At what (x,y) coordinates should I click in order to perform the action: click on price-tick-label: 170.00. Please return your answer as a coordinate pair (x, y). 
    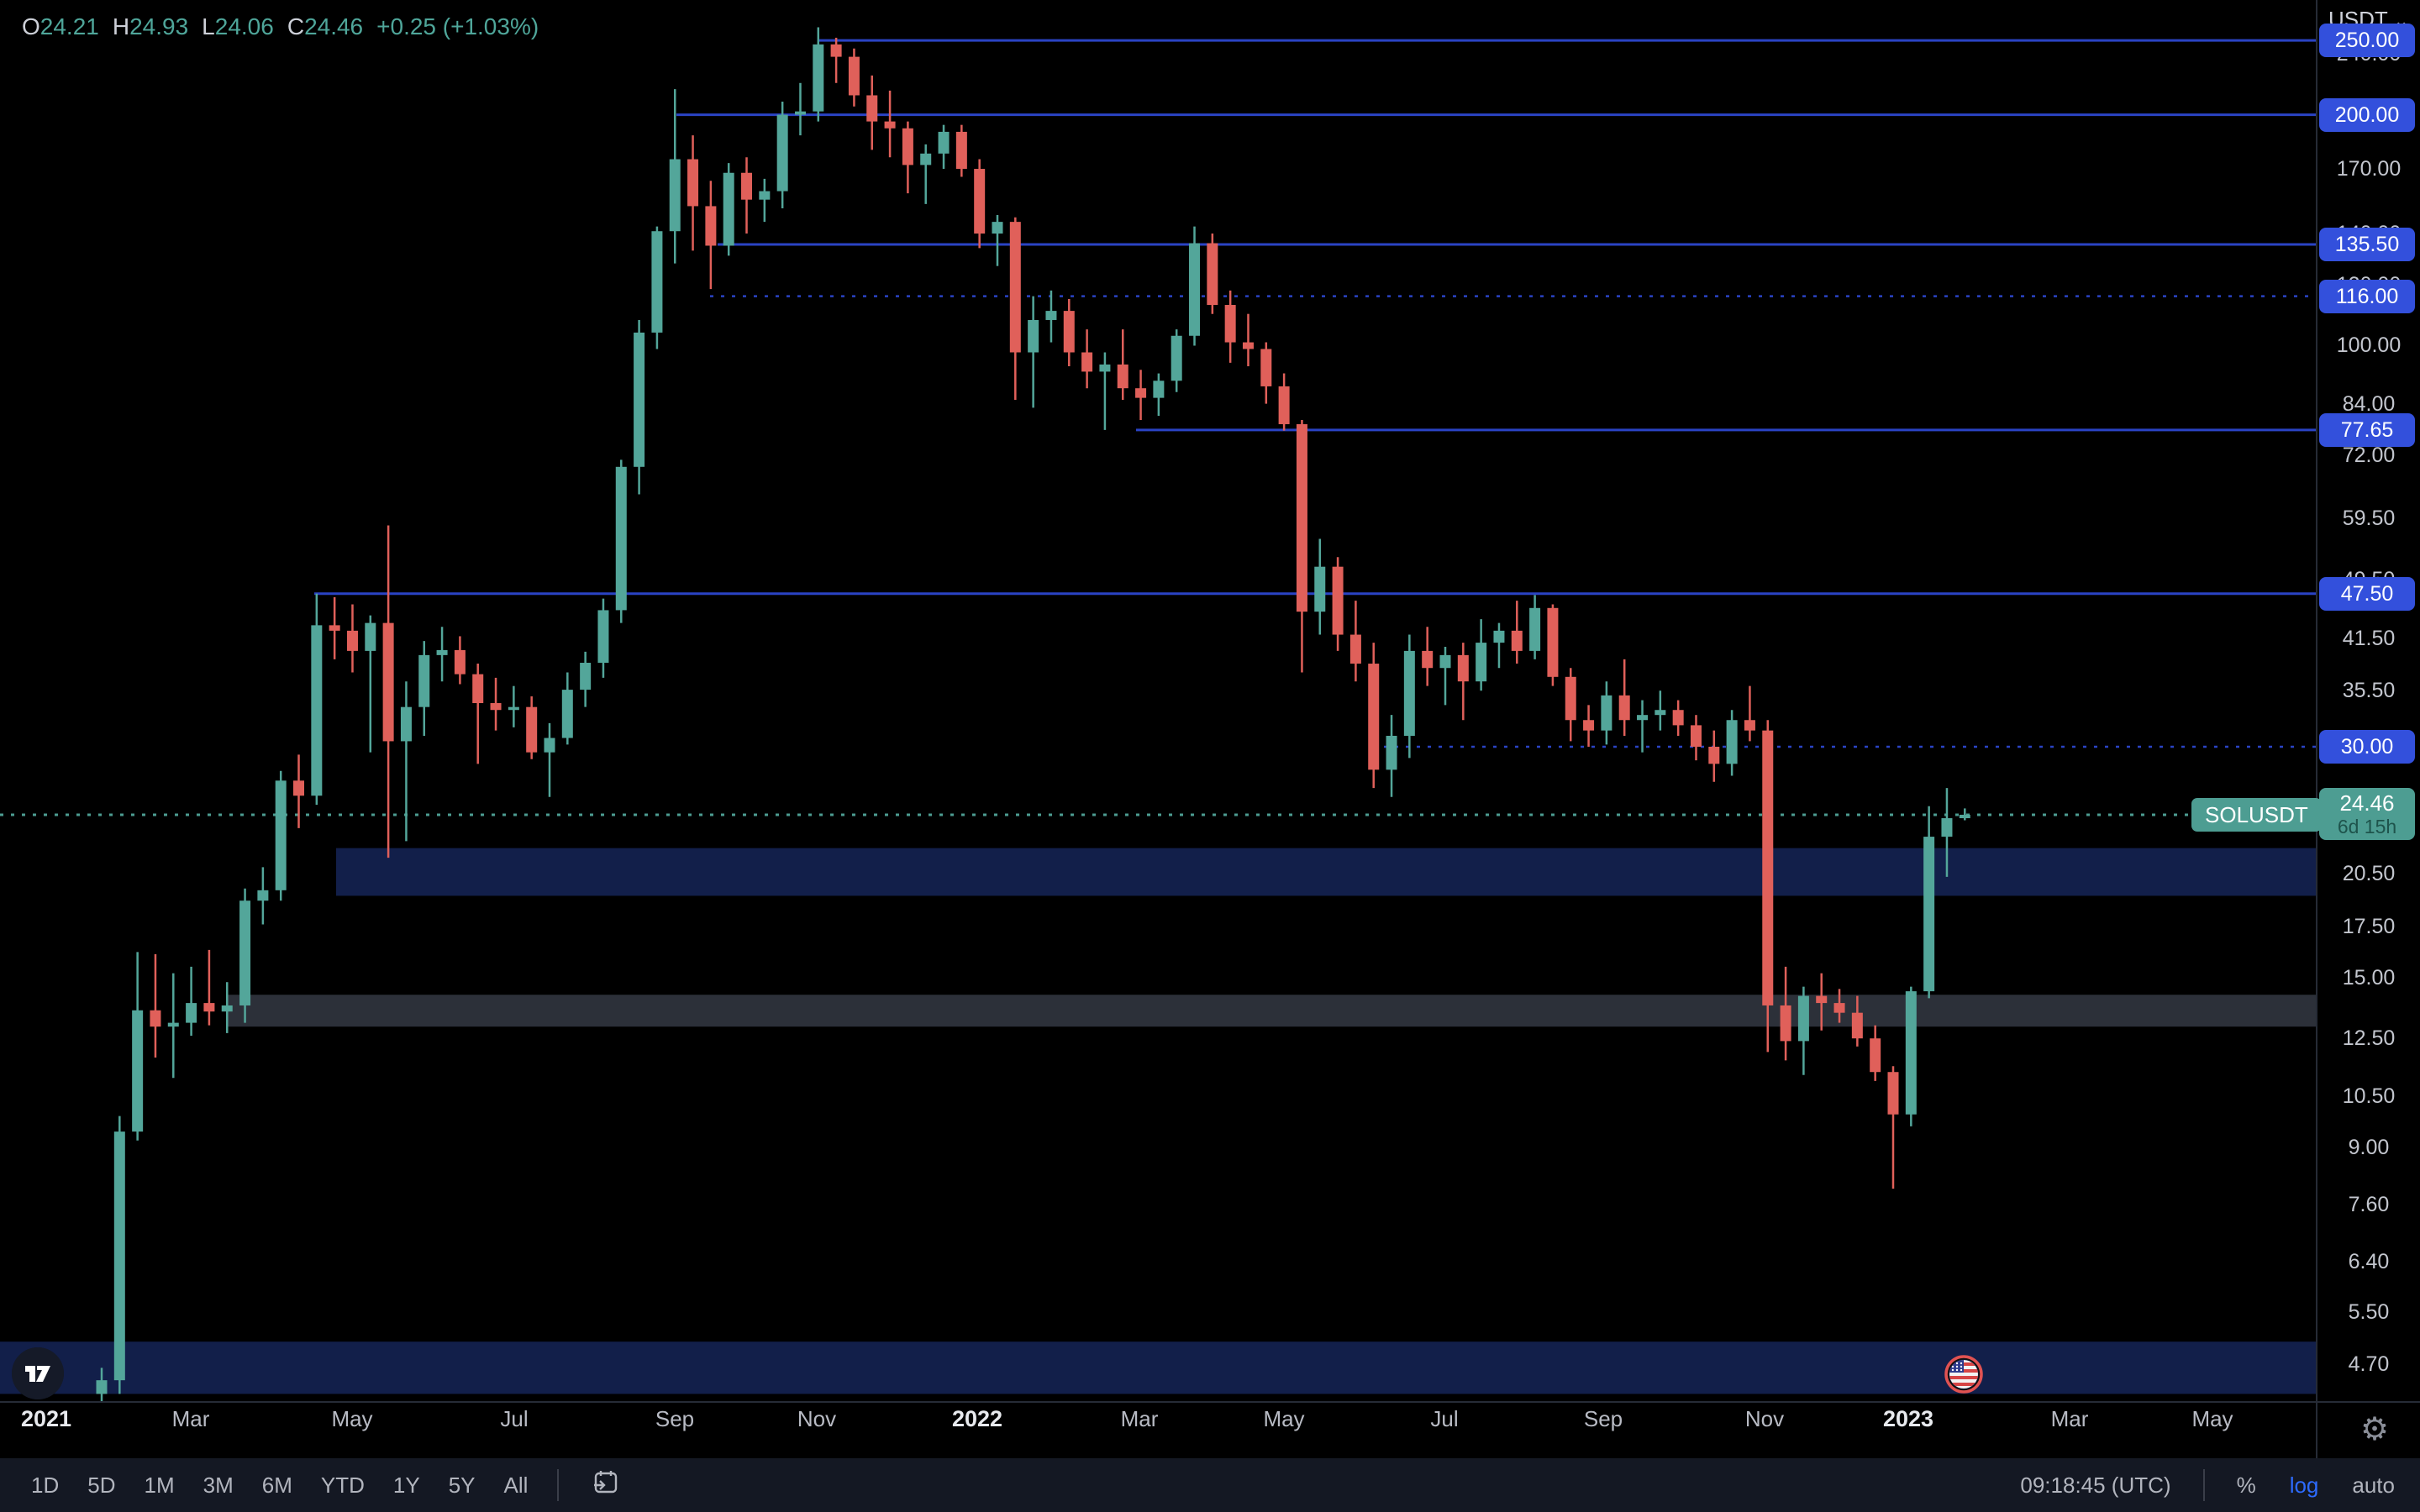
    Looking at the image, I should click on (2369, 169).